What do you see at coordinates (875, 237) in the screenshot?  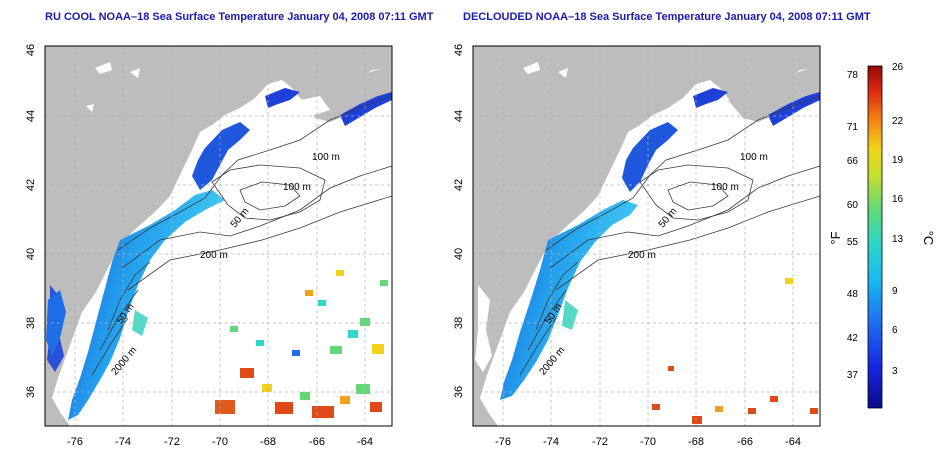 I see `colorbar-gradient` at bounding box center [875, 237].